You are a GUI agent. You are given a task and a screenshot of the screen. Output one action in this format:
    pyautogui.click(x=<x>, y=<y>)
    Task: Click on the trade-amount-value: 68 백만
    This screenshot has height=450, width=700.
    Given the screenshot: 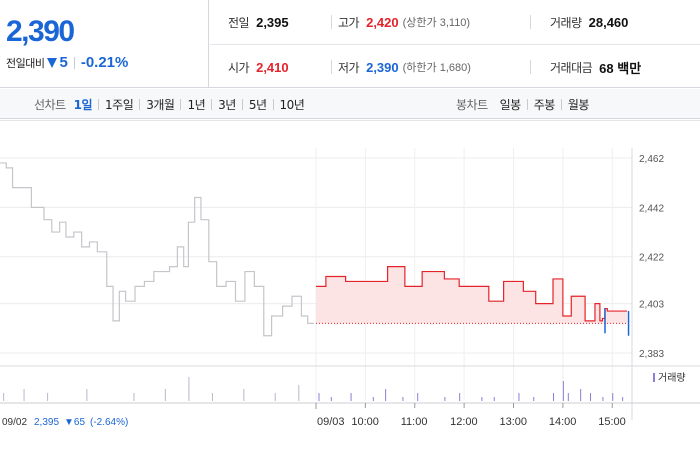 What is the action you would take?
    pyautogui.click(x=620, y=68)
    